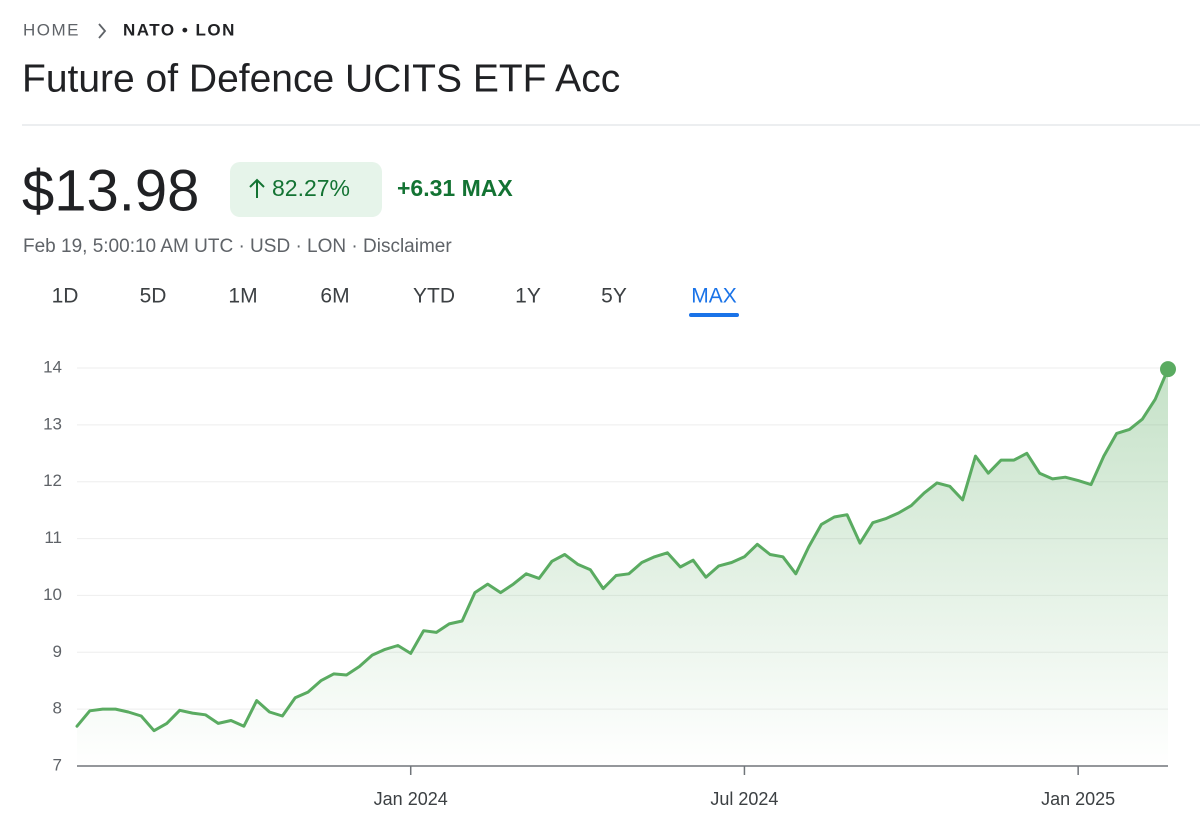 Image resolution: width=1200 pixels, height=833 pixels. What do you see at coordinates (52, 423) in the screenshot?
I see `y-tick-label: 13` at bounding box center [52, 423].